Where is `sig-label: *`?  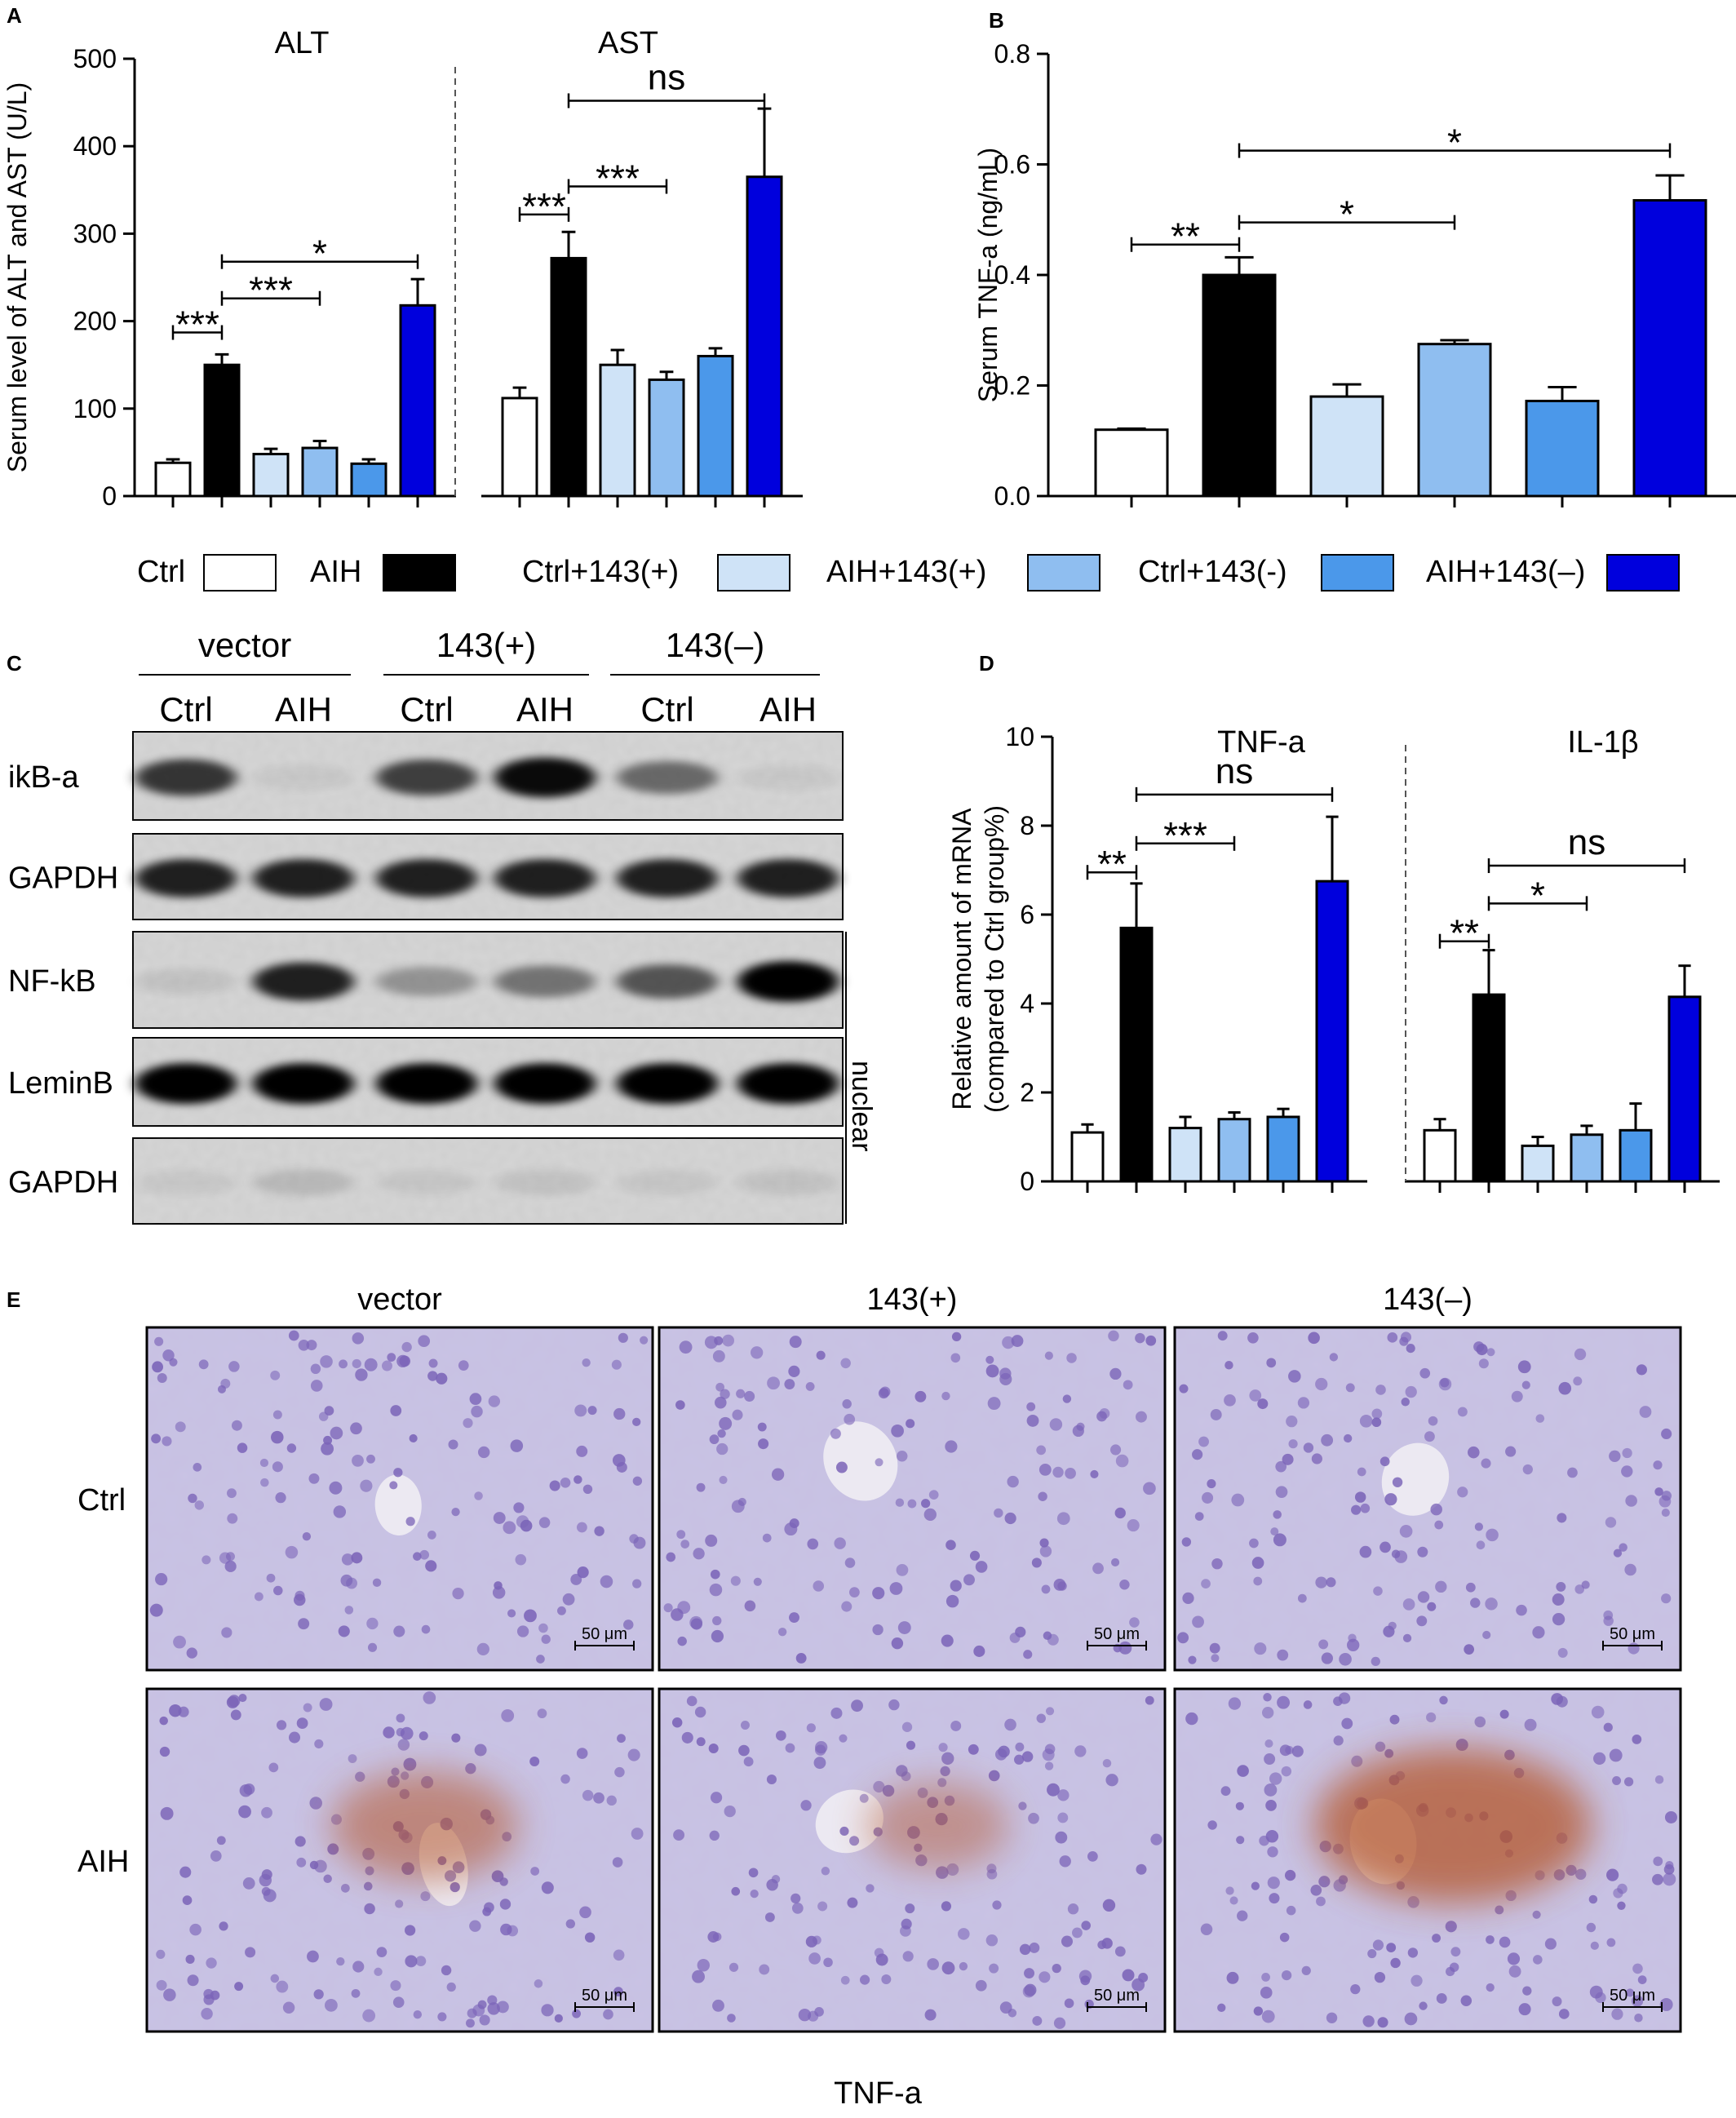
sig-label: * is located at coordinates (1454, 143).